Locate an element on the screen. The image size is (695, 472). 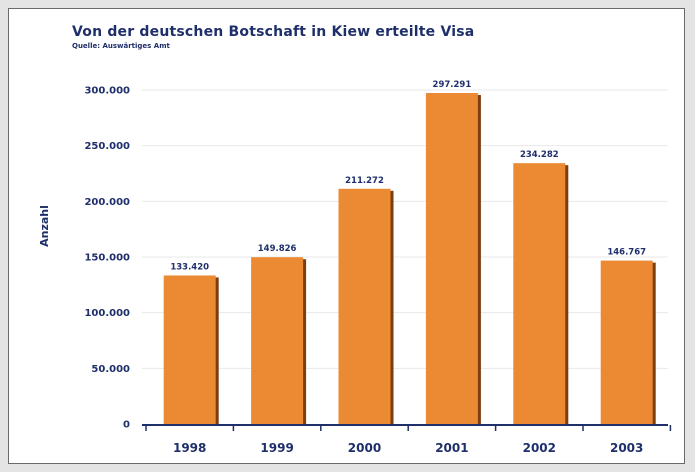
chart-subtitle: Quelle: Auswärtiges Amt is located at coordinates (121, 46).